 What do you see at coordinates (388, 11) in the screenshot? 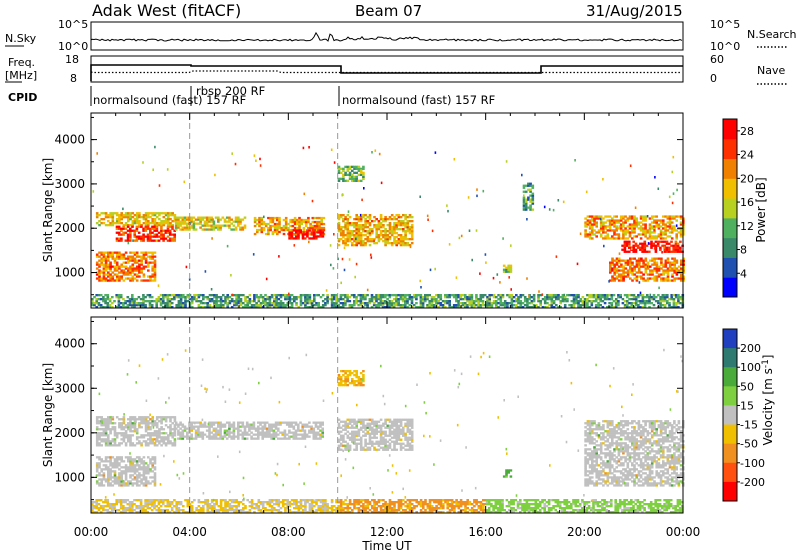
I see `beam-label: Beam 07` at bounding box center [388, 11].